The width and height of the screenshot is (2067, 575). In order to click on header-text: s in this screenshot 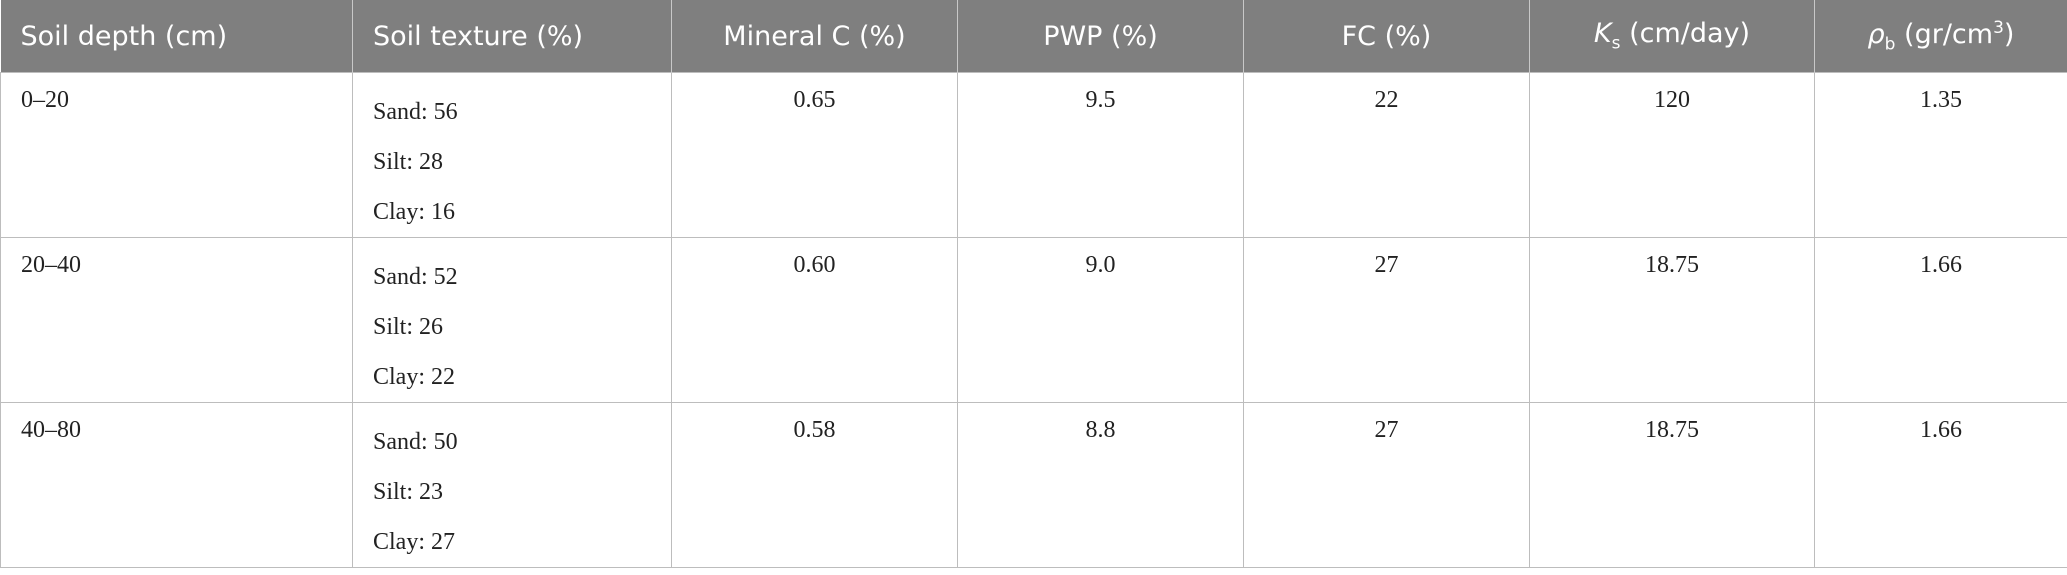, I will do `click(1616, 43)`.